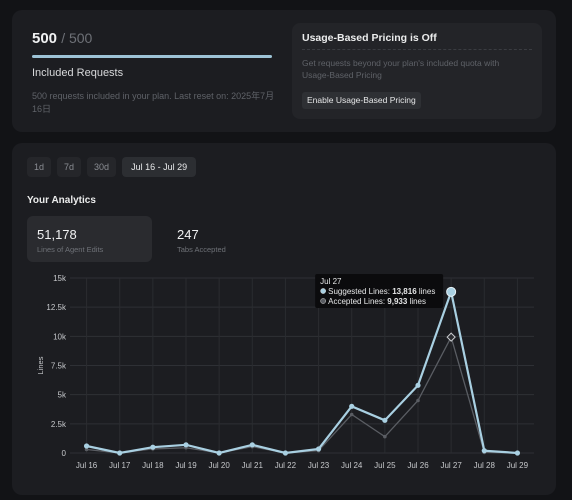  Describe the element at coordinates (385, 465) in the screenshot. I see `x-tick-label: Jul 25` at that location.